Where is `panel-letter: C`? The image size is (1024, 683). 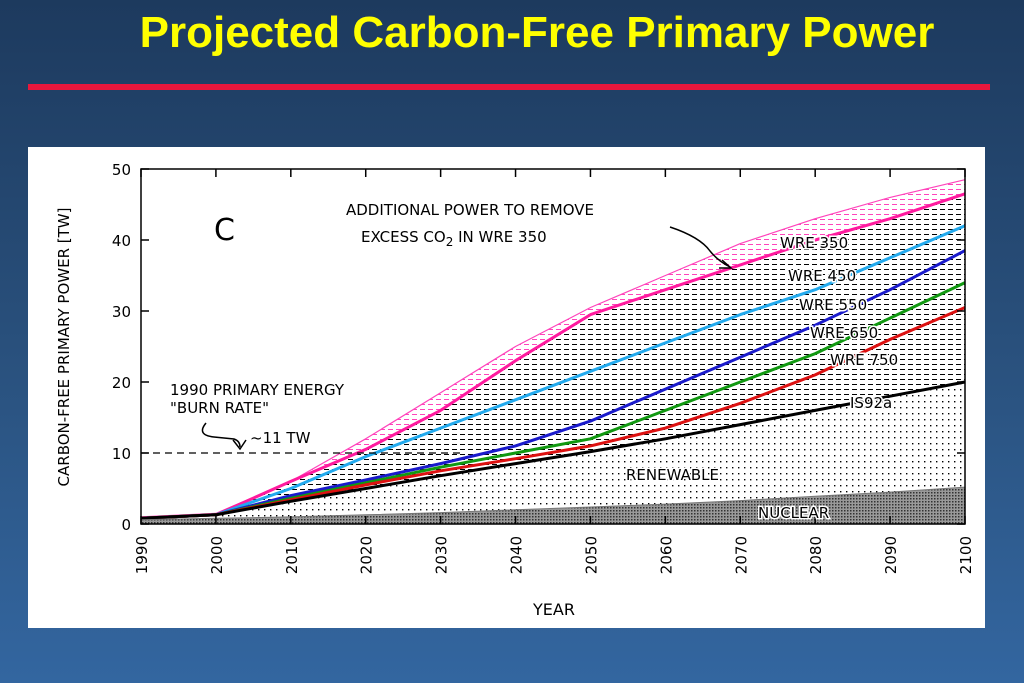 panel-letter: C is located at coordinates (224, 230).